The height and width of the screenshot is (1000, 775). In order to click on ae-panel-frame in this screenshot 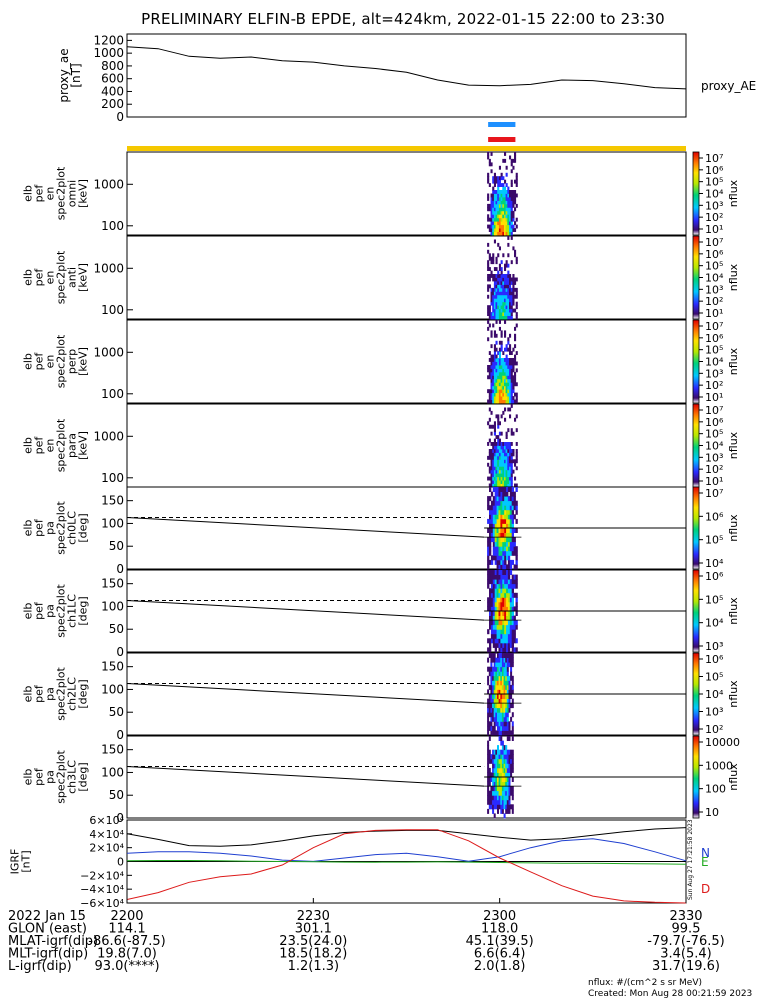, I will do `click(406, 75)`.